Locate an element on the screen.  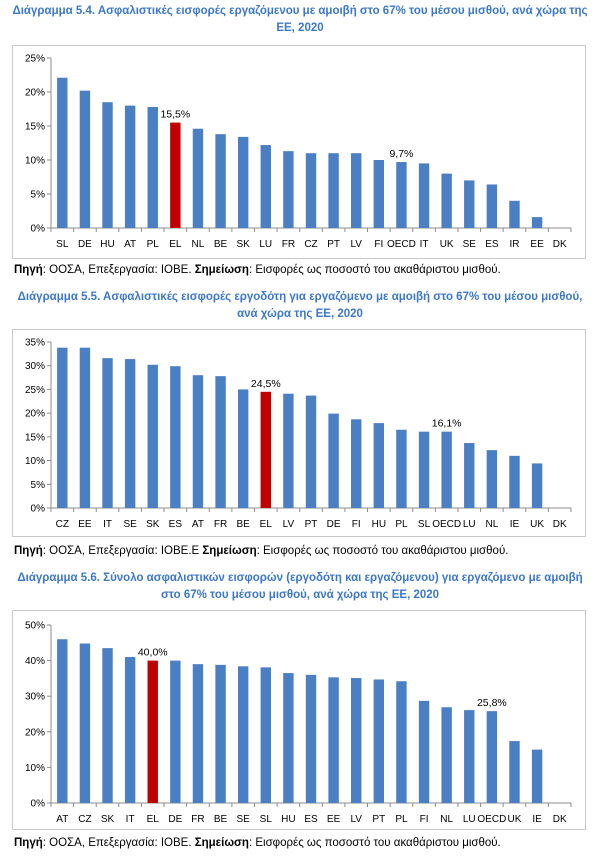
source-label: Πηγή is located at coordinates (28, 270).